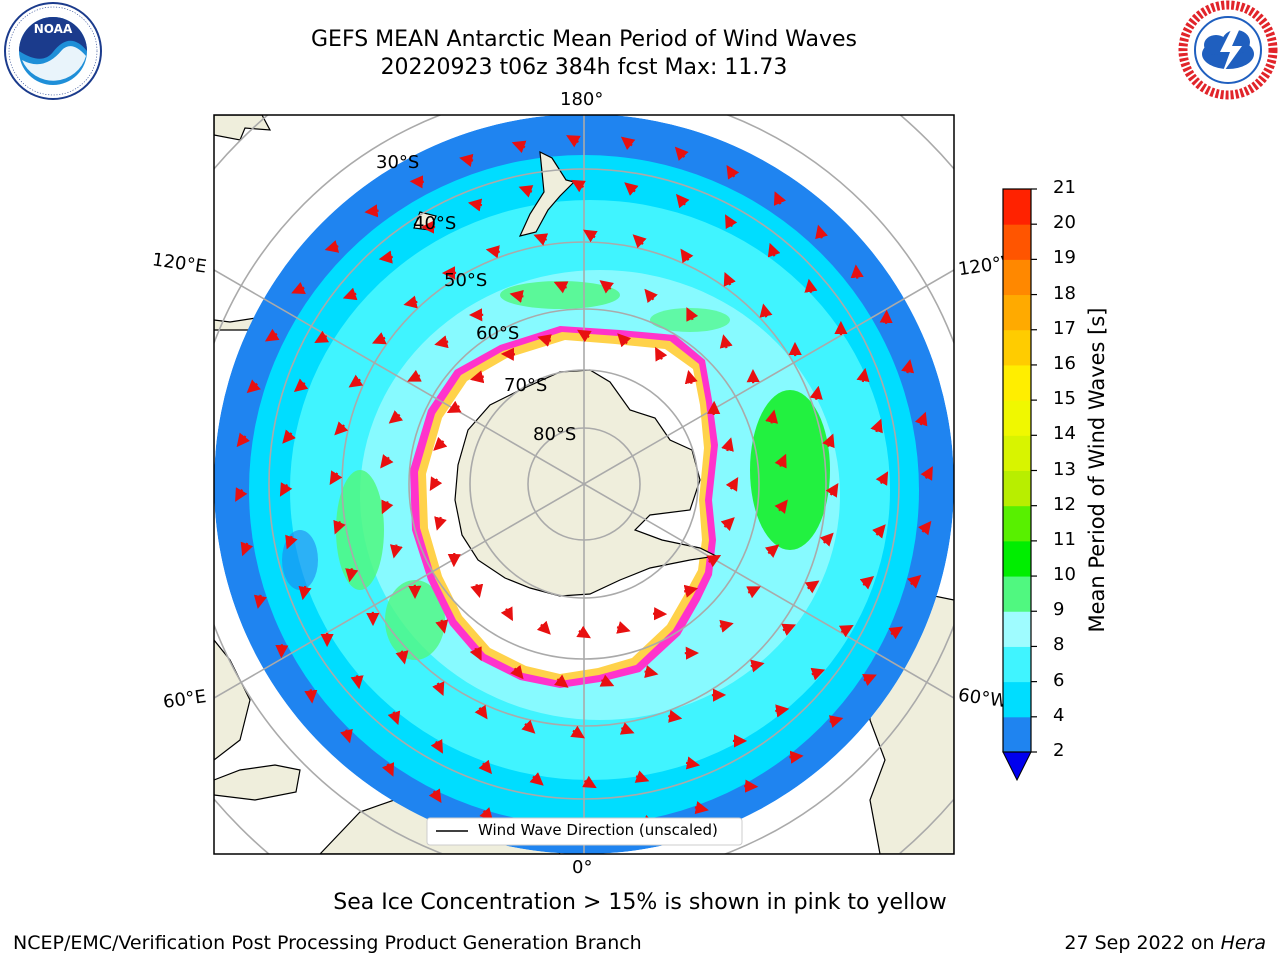 The height and width of the screenshot is (960, 1280). Describe the element at coordinates (1064, 328) in the screenshot. I see `colorbar-tick-label: 17` at that location.